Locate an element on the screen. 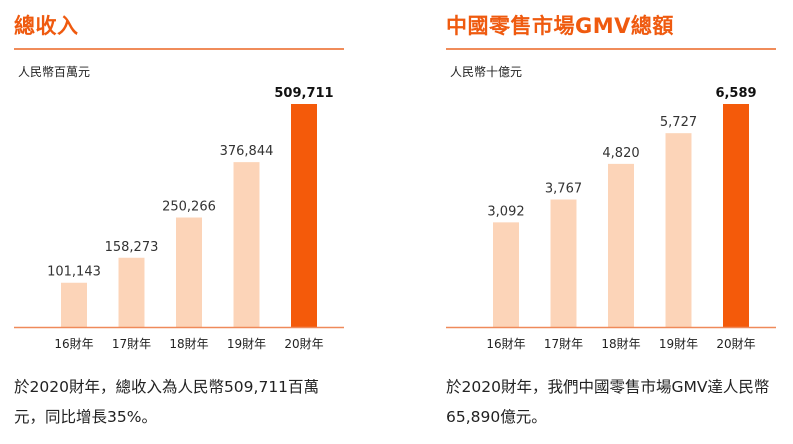 Image resolution: width=793 pixels, height=444 pixels. revenue-bar-18財年 is located at coordinates (189, 272).